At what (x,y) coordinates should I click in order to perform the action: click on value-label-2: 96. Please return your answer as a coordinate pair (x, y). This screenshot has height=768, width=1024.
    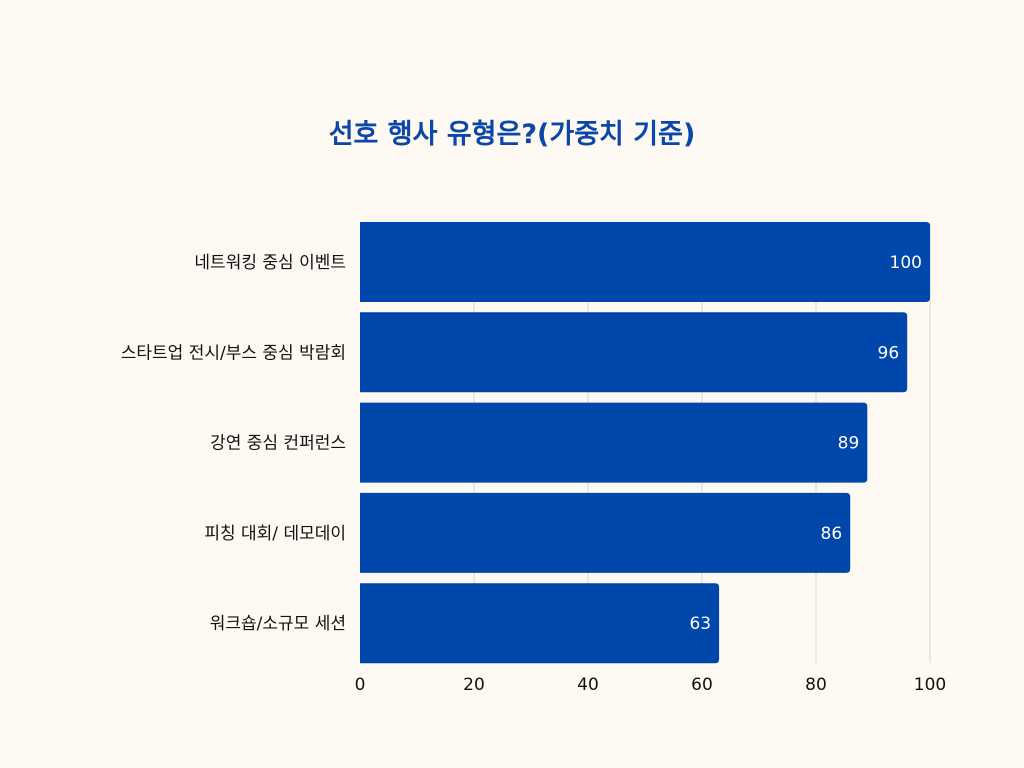
    Looking at the image, I should click on (889, 353).